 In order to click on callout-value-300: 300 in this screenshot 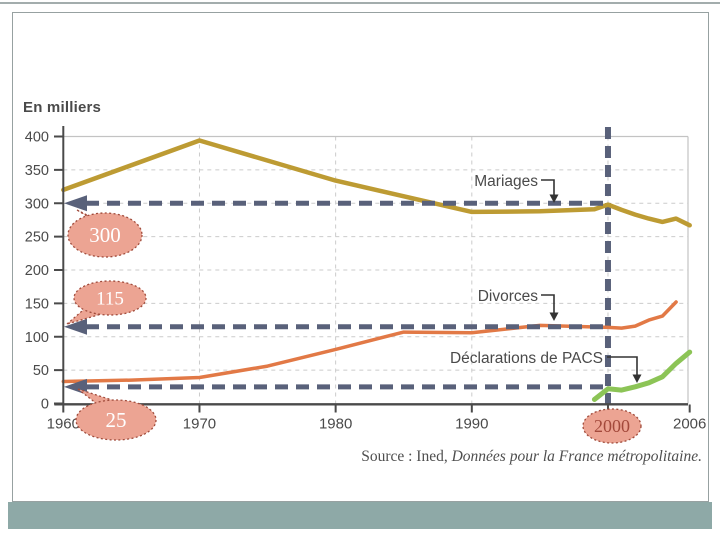, I will do `click(105, 235)`.